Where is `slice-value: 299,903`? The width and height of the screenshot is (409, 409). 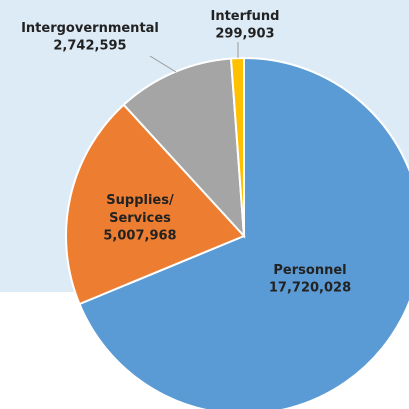
slice-value: 299,903 is located at coordinates (244, 34).